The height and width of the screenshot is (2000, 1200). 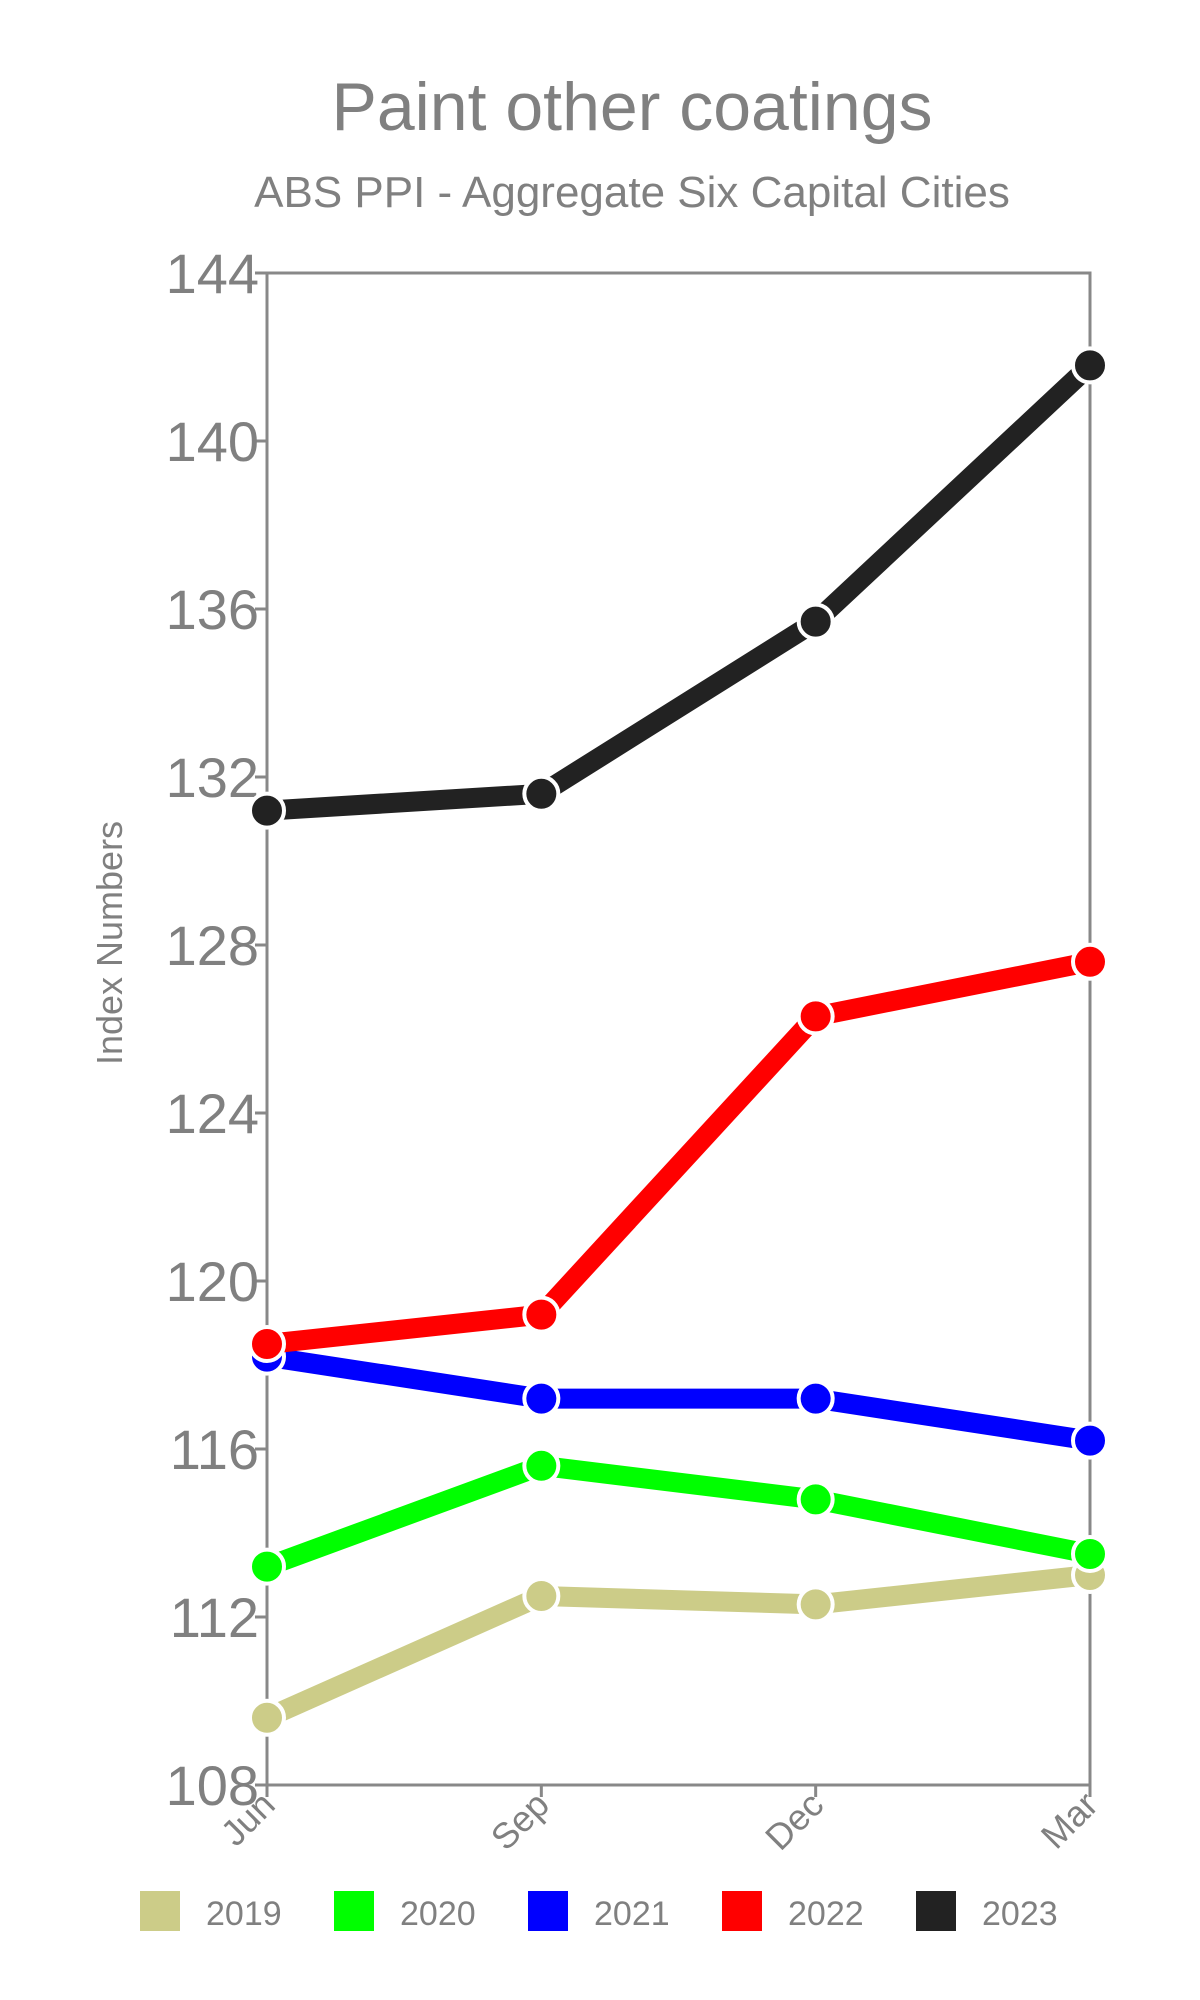 I want to click on y-tick-label: 132, so click(x=212, y=777).